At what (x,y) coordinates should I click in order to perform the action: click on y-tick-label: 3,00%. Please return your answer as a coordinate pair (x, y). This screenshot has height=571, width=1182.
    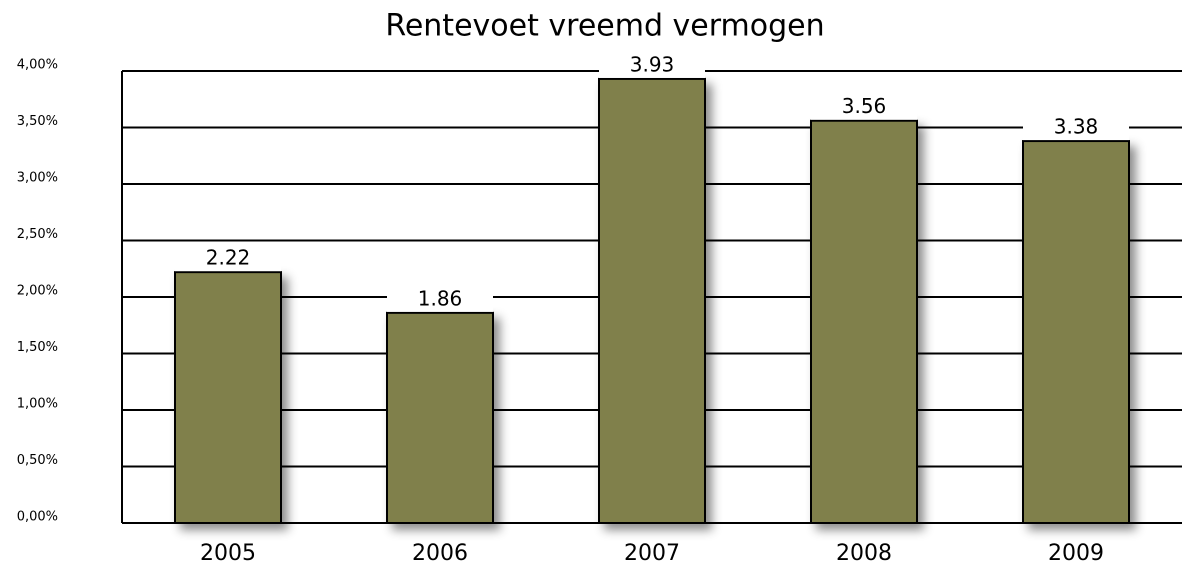
    Looking at the image, I should click on (37, 178).